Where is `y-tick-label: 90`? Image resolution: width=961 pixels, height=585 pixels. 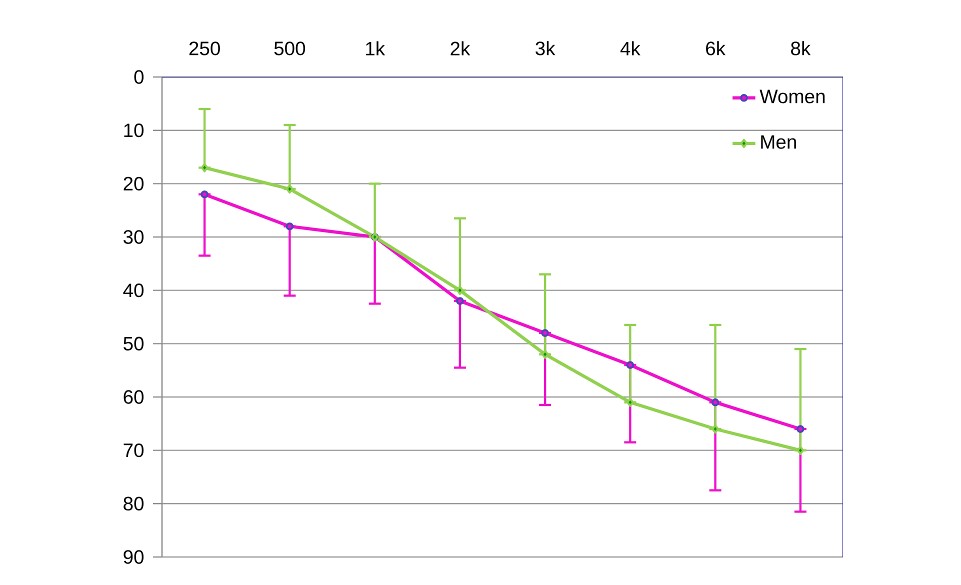 y-tick-label: 90 is located at coordinates (134, 557).